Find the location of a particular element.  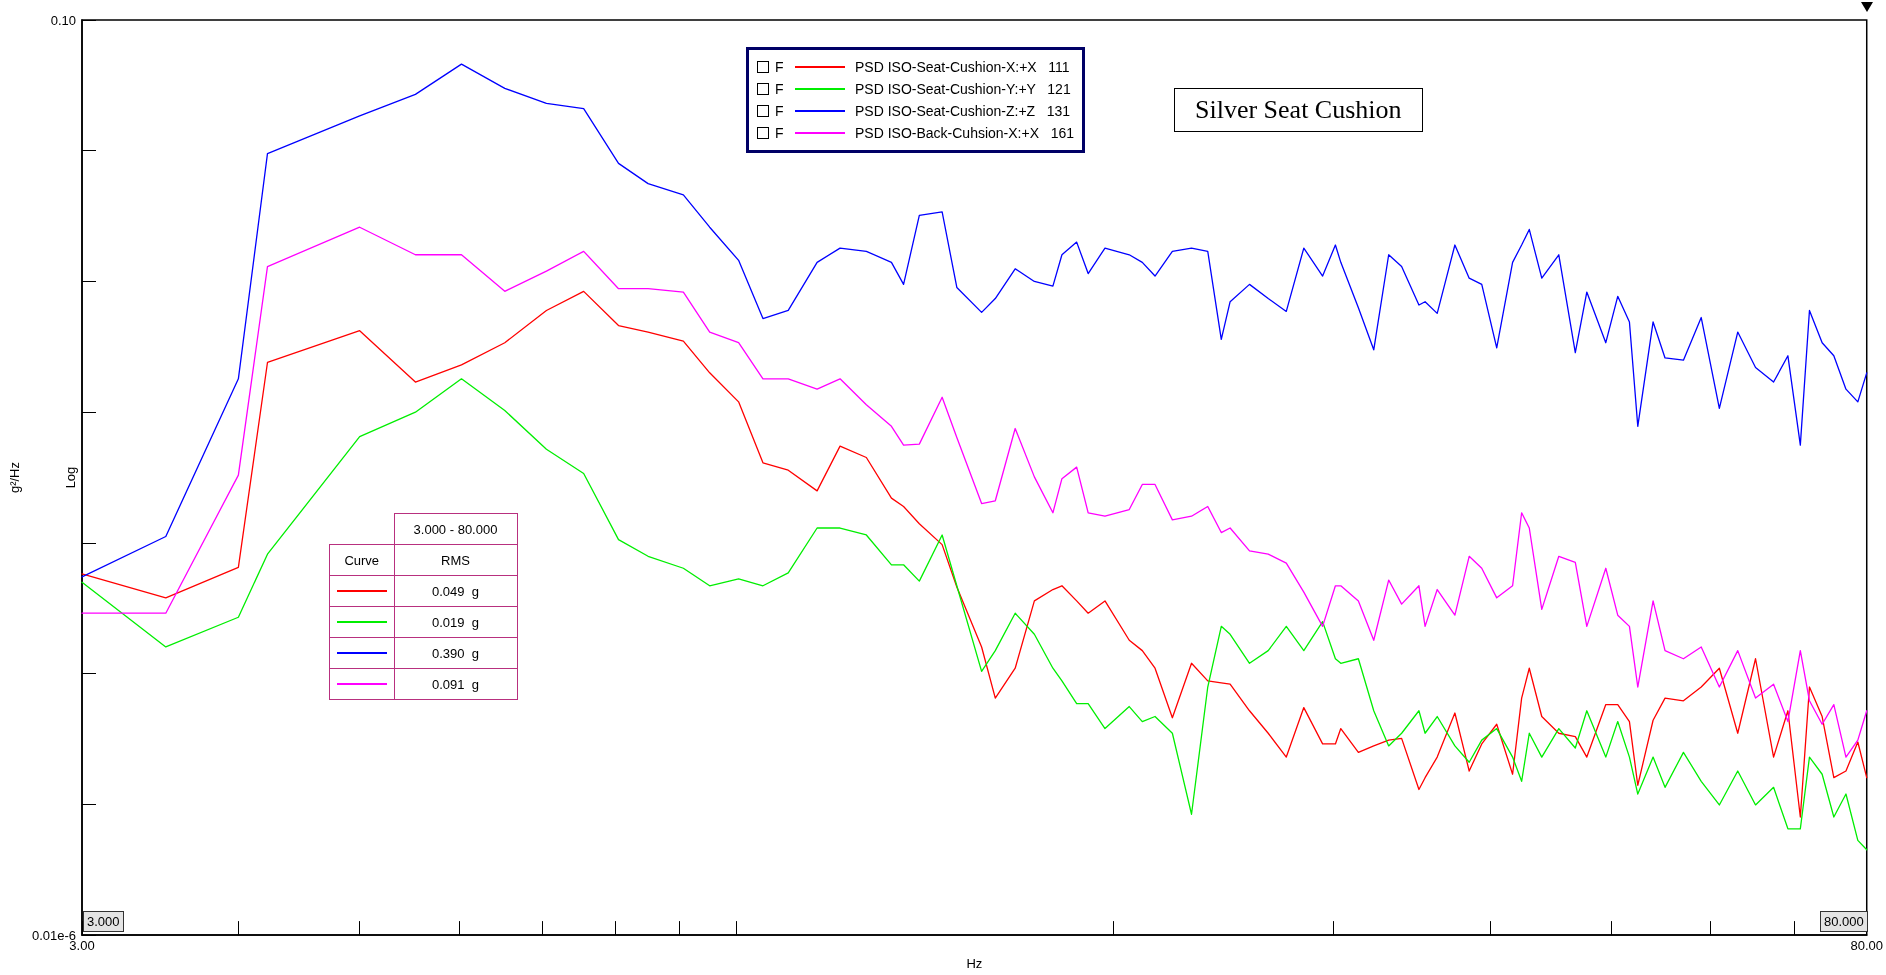

legend-label: PSD ISO-Seat-Cushion-Z:+Z 131 is located at coordinates (963, 111).